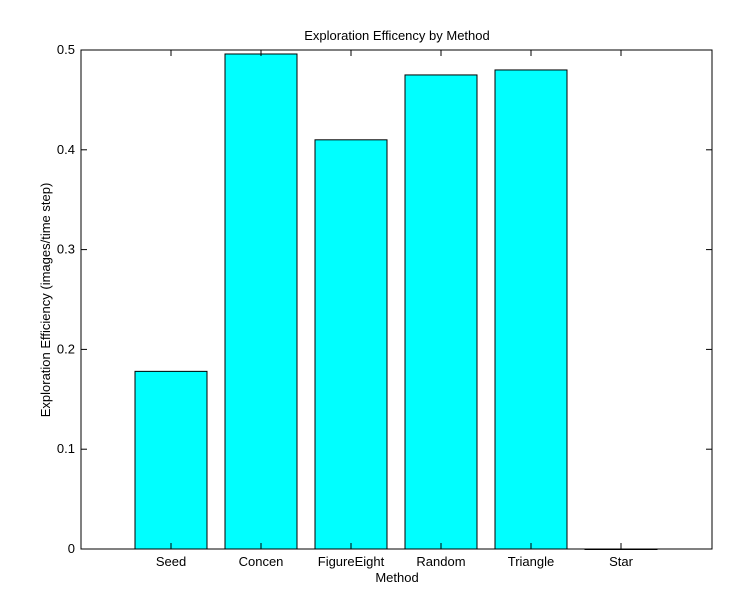 The image size is (756, 614). What do you see at coordinates (351, 344) in the screenshot?
I see `bar-figureeight` at bounding box center [351, 344].